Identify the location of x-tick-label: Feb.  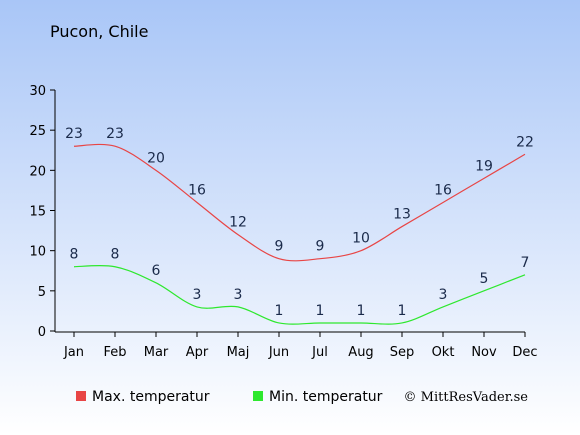
(114, 352).